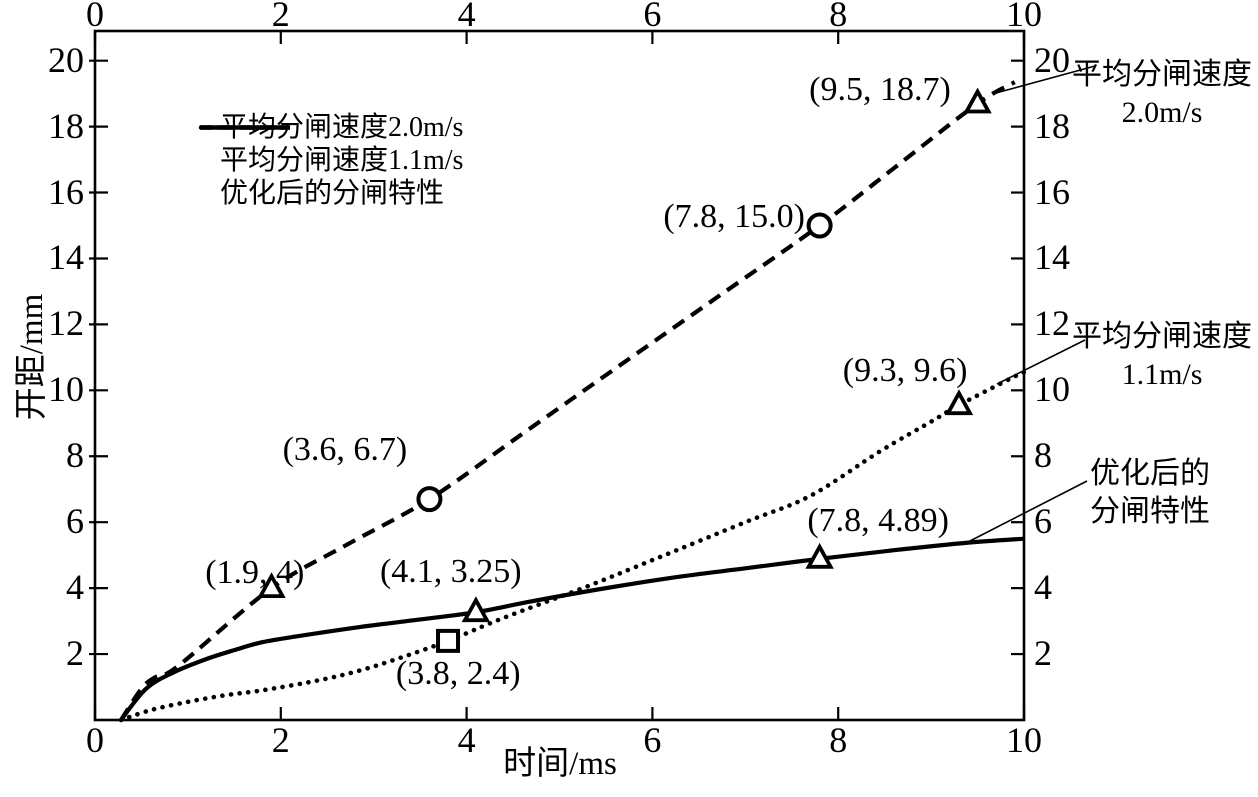  What do you see at coordinates (1024, 17) in the screenshot?
I see `x-tick-label-top: 10` at bounding box center [1024, 17].